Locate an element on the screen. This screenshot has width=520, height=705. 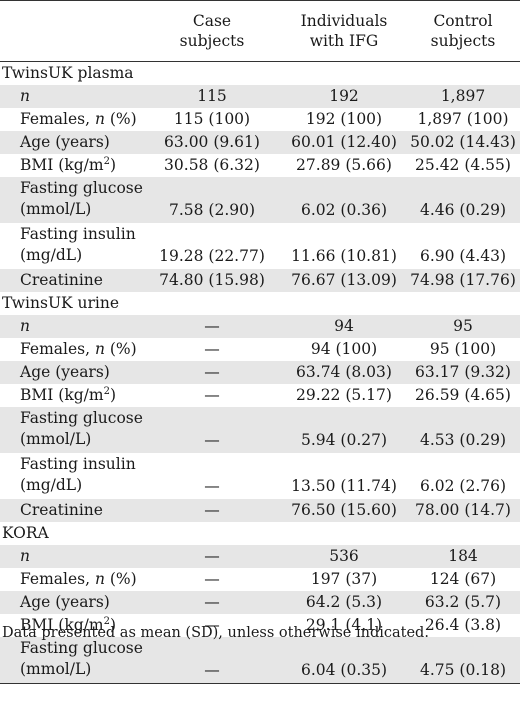
cell-value: 184 is located at coordinates (463, 556).